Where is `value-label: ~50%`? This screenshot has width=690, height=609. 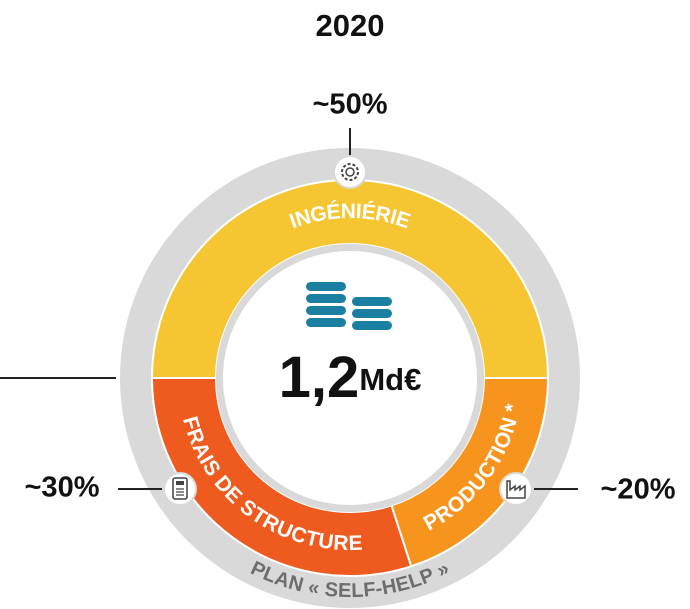 value-label: ~50% is located at coordinates (350, 105).